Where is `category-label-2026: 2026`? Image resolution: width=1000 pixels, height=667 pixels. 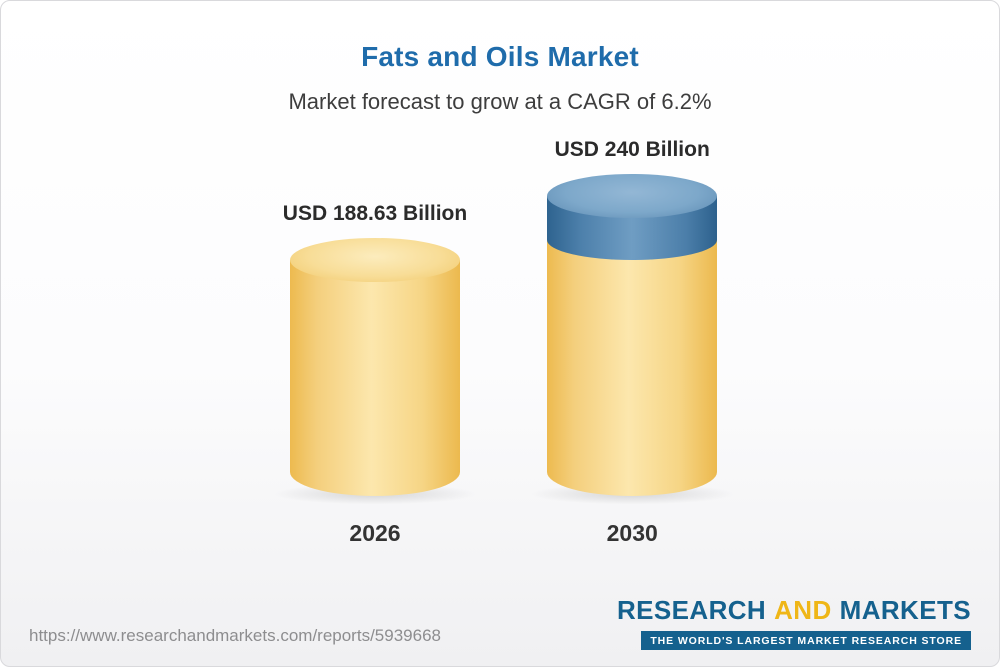 category-label-2026: 2026 is located at coordinates (375, 533).